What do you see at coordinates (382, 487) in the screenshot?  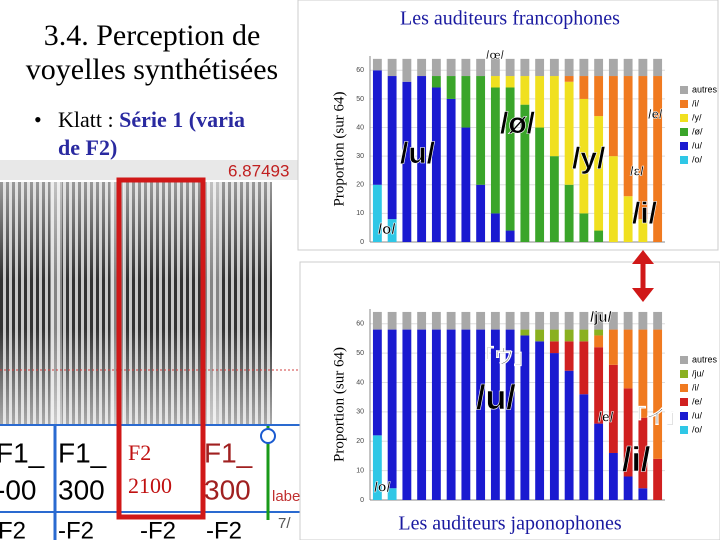 I see `annotation: /o/` at bounding box center [382, 487].